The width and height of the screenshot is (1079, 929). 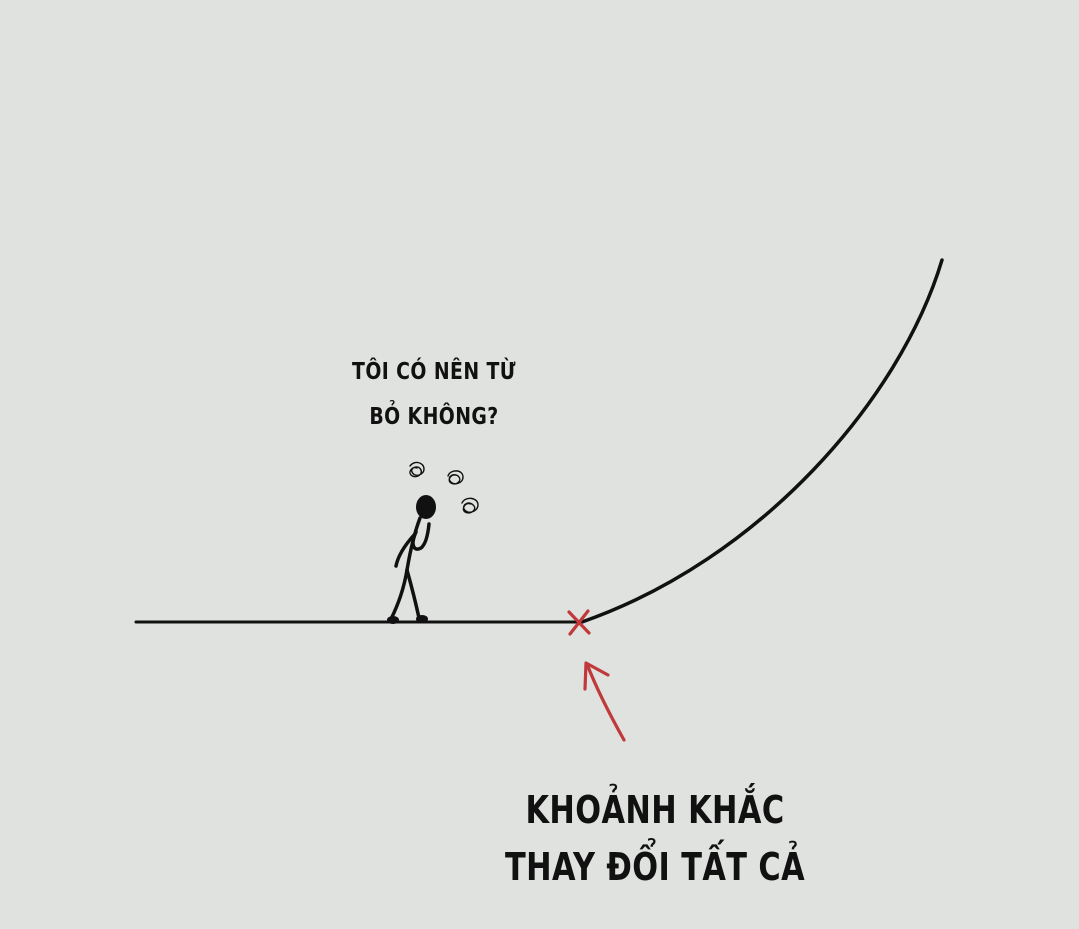 What do you see at coordinates (604, 701) in the screenshot?
I see `arrow-up-icon` at bounding box center [604, 701].